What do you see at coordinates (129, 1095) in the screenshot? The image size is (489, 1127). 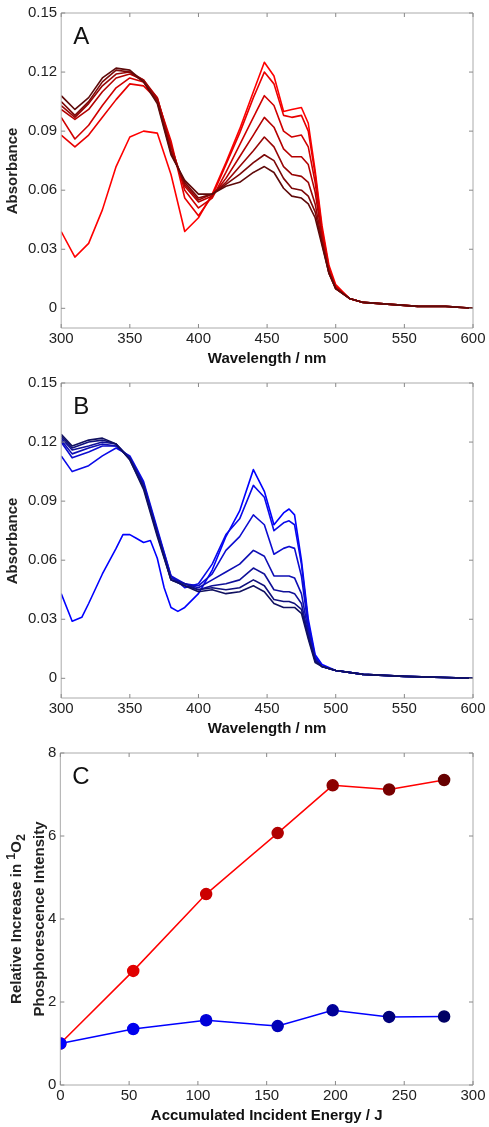 I see `x-tick-label: 50` at bounding box center [129, 1095].